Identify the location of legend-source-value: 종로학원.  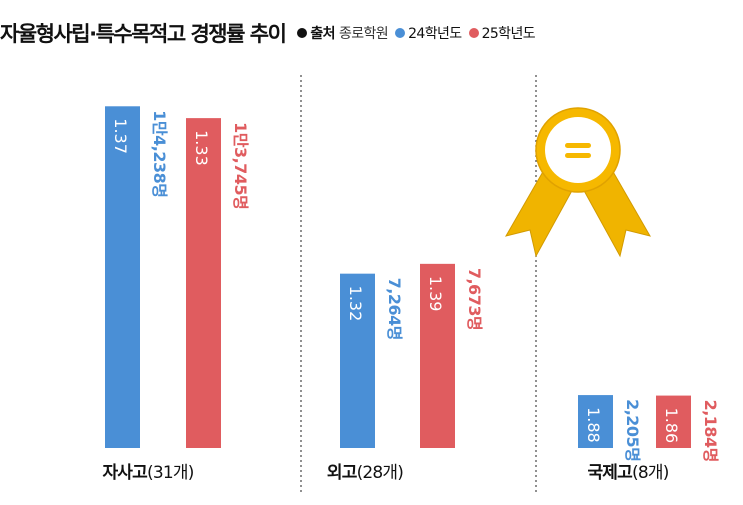
(363, 34).